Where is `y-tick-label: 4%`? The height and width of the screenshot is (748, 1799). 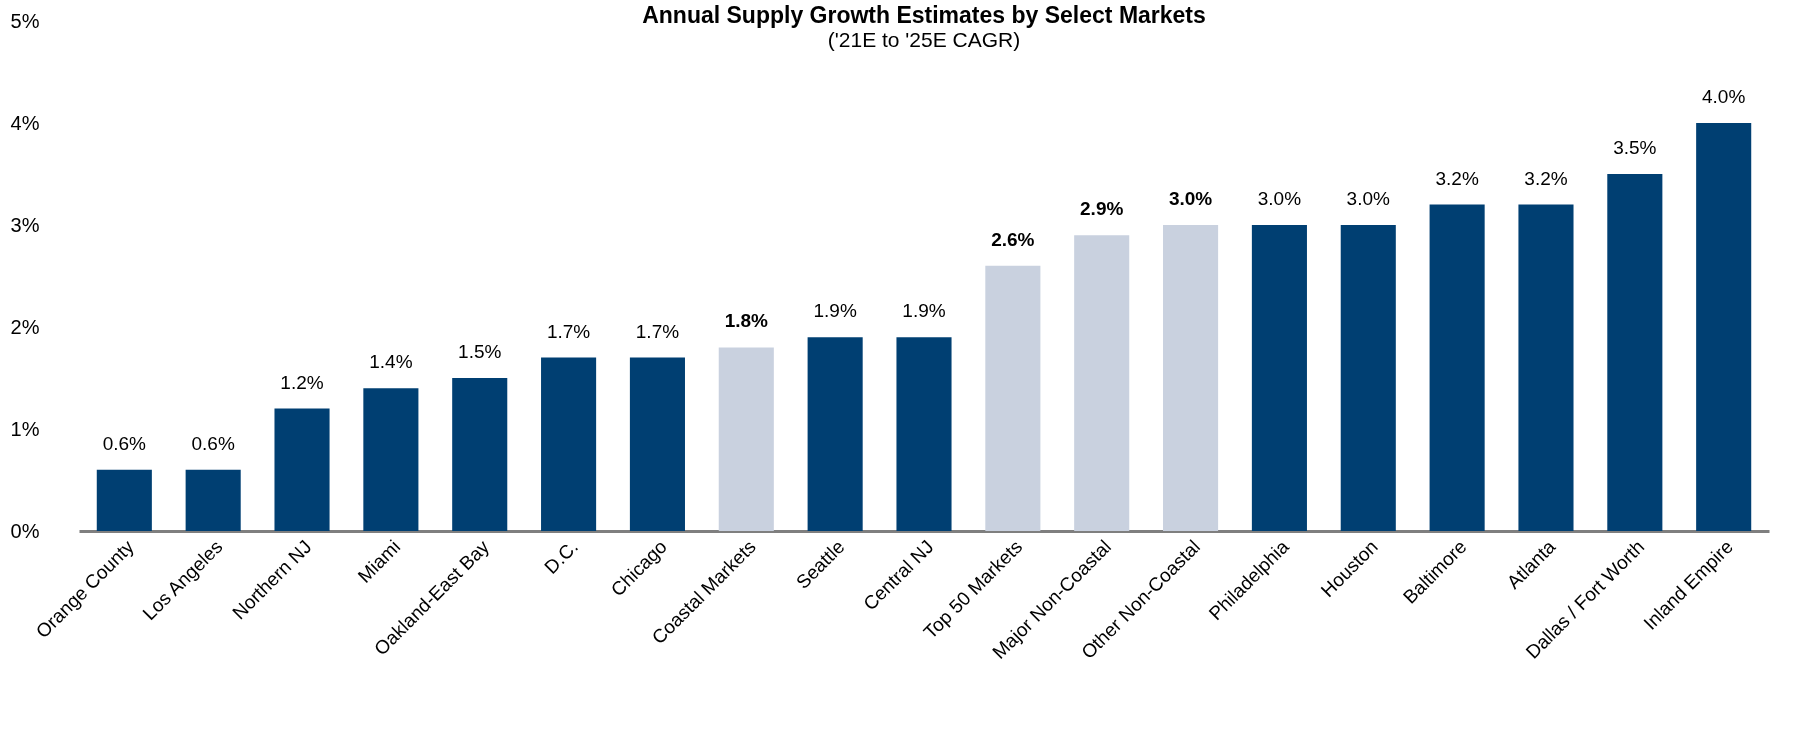
y-tick-label: 4% is located at coordinates (25, 122).